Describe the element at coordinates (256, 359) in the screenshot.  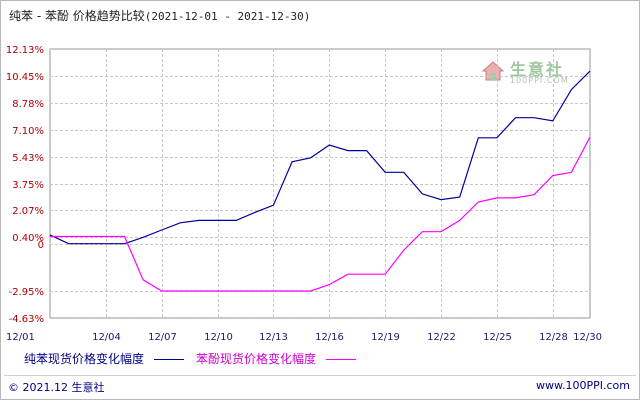
I see `legend-series-2-label: 苯酚现货价格变化幅度` at that location.